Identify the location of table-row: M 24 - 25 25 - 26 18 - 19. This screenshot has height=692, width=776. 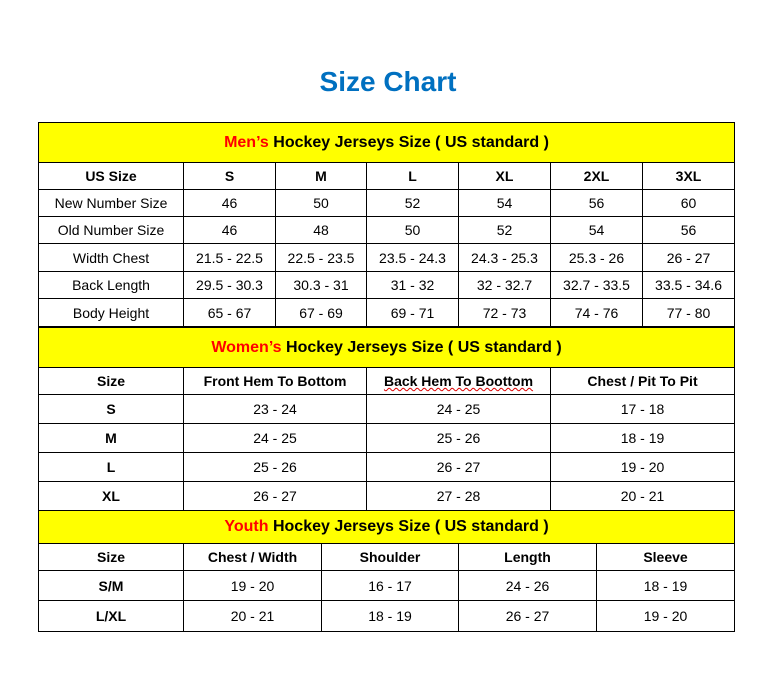
(387, 438).